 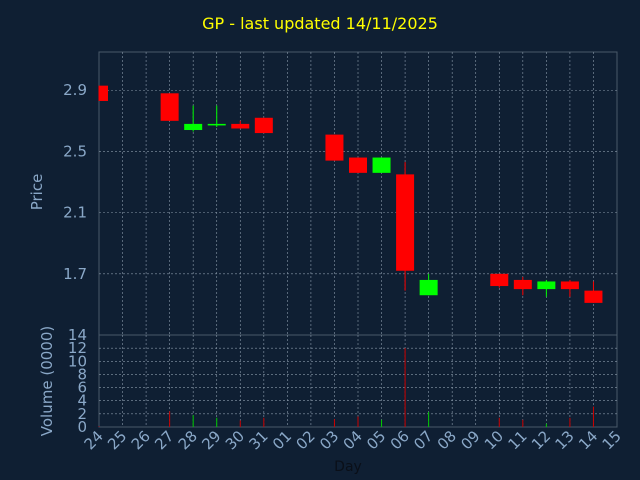 I want to click on x-tick-label: 06, so click(x=400, y=440).